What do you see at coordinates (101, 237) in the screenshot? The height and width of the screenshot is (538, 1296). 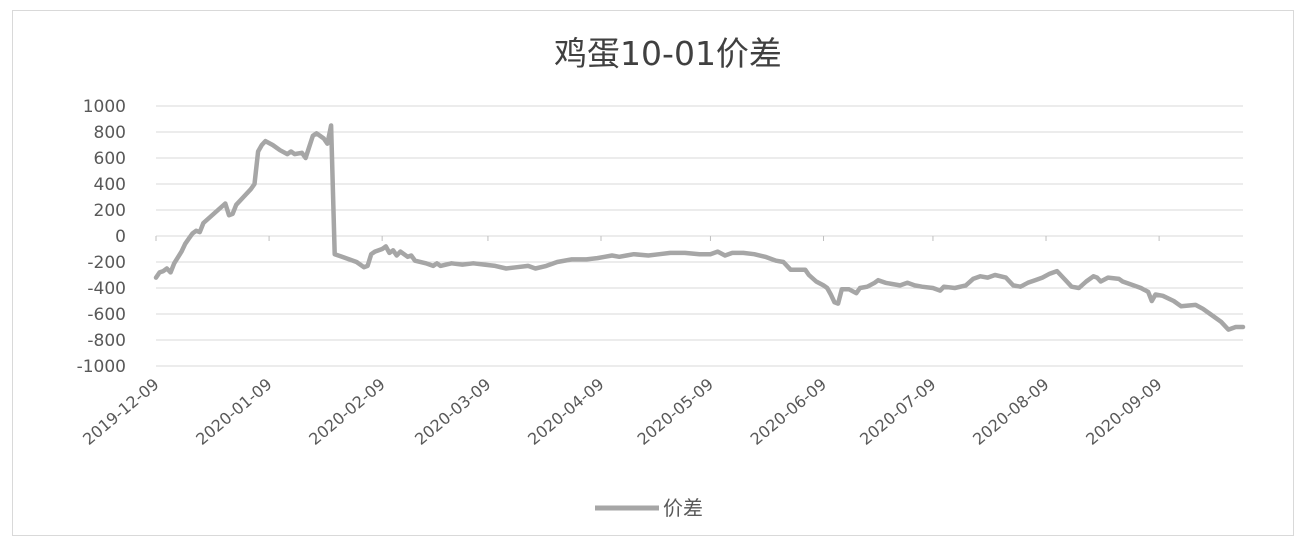 I see `y-axis-ticks: 1000 800 600 400 200 0 -200 -400 -600 -800 -1000` at bounding box center [101, 237].